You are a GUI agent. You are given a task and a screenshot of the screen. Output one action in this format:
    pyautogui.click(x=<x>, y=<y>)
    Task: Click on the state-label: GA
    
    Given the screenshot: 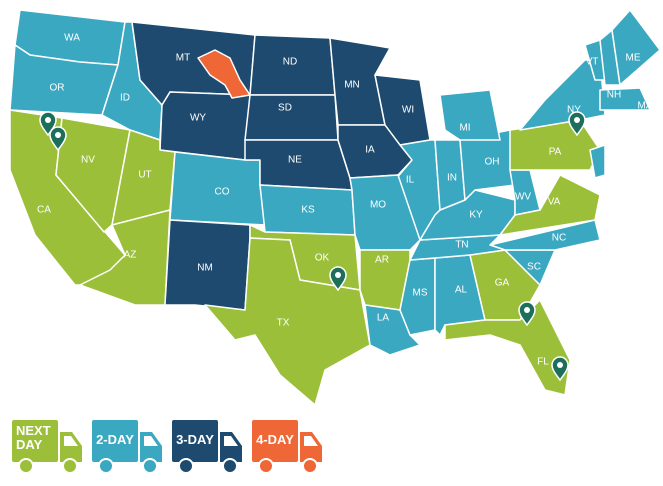 What is the action you would take?
    pyautogui.click(x=502, y=283)
    